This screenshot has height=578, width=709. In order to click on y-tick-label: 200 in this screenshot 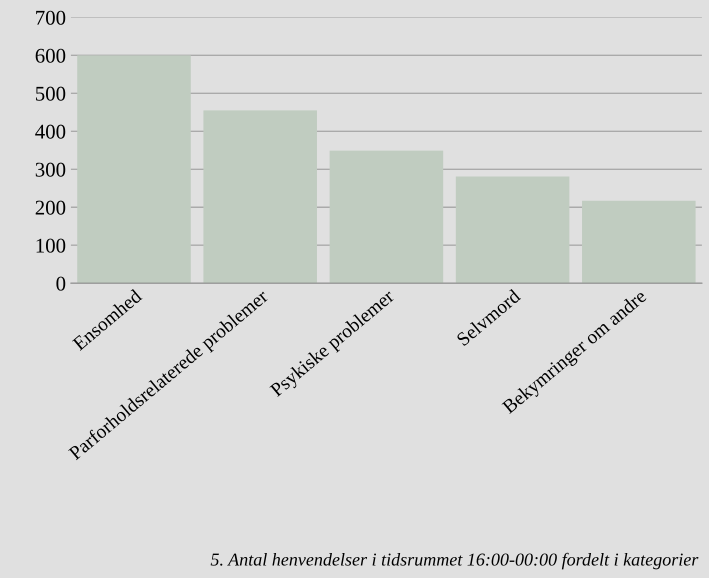, I will do `click(51, 207)`.